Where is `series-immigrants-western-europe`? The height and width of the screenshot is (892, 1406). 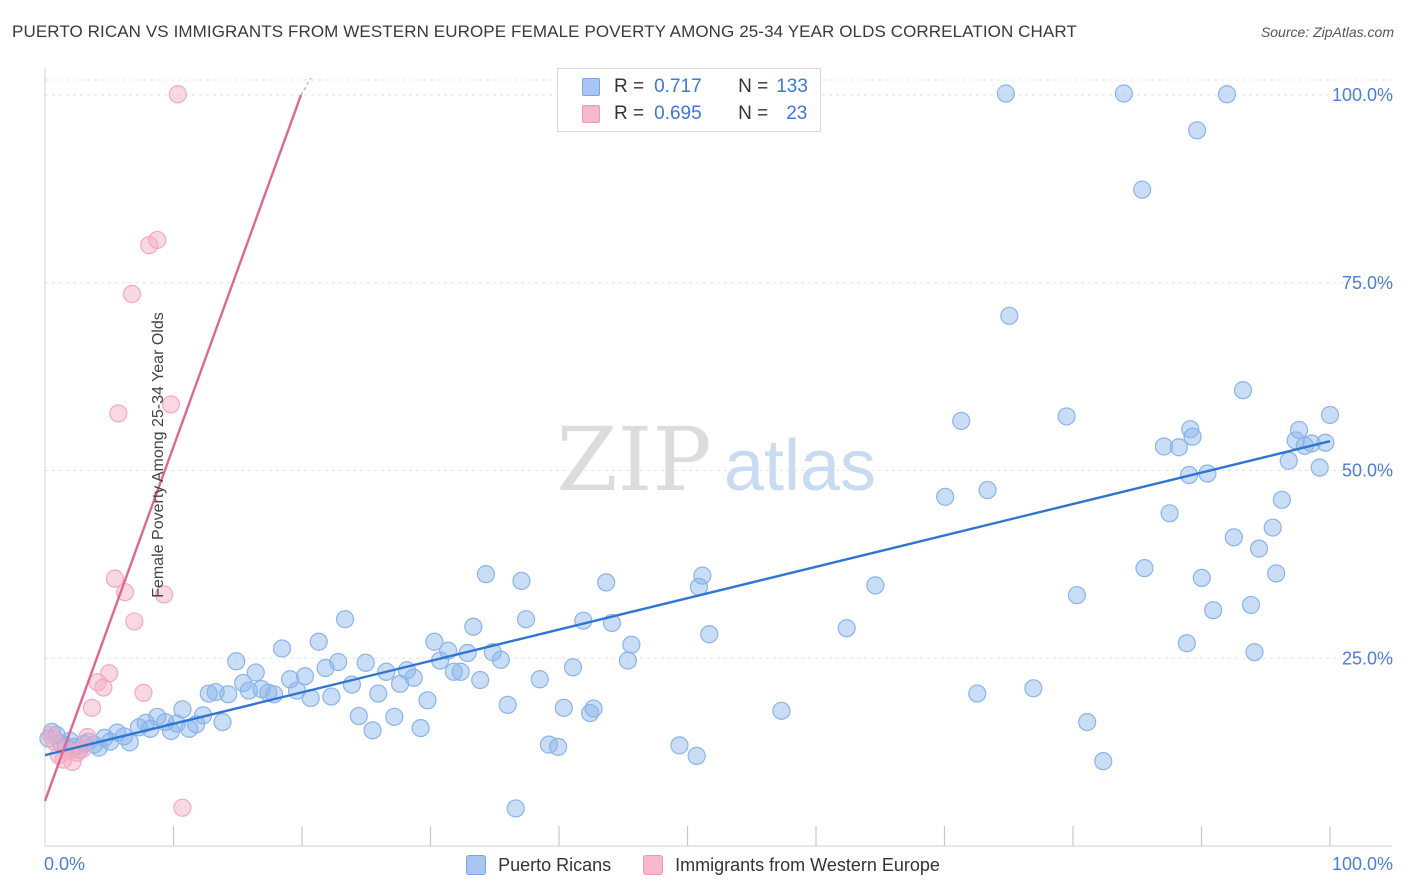 series-immigrants-western-europe is located at coordinates (116, 451).